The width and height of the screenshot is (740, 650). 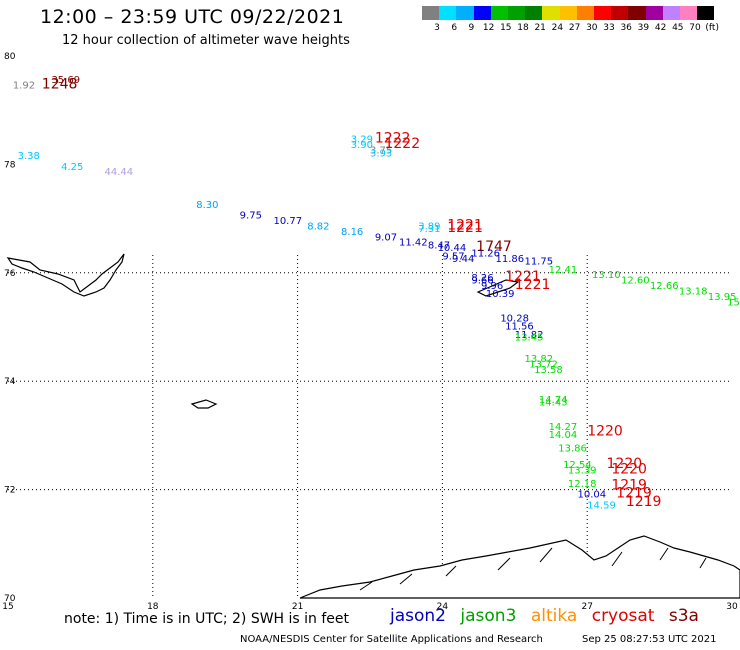 What do you see at coordinates (7, 607) in the screenshot?
I see `x-tick-label: 15` at bounding box center [7, 607].